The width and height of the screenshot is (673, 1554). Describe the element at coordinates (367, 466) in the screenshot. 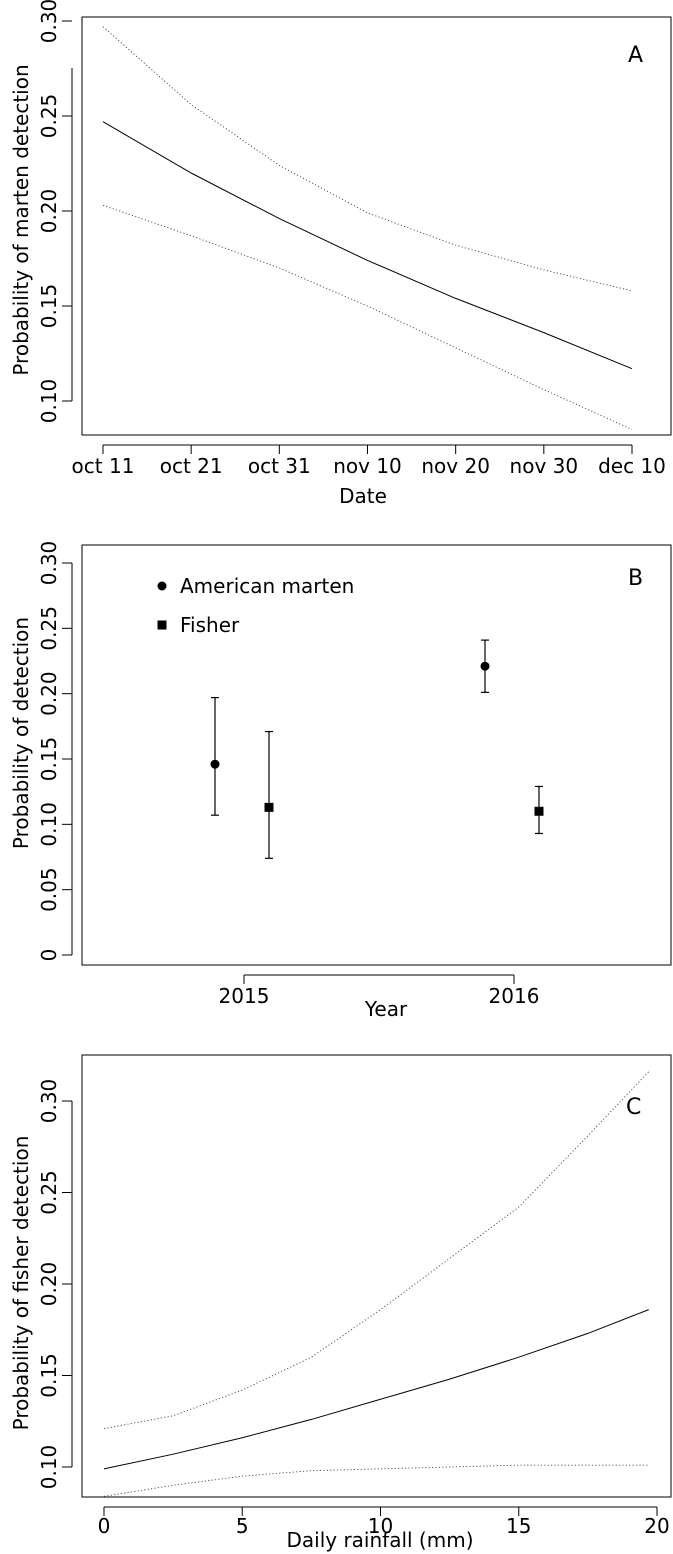

I see `panel-a-x-tick-label: nov 10` at that location.